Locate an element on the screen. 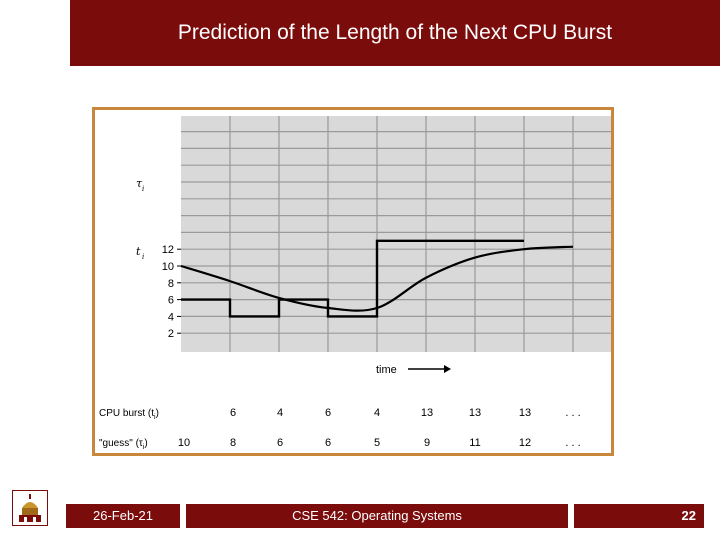 Image resolution: width=720 pixels, height=540 pixels. y-tick-label: 4 is located at coordinates (171, 317).